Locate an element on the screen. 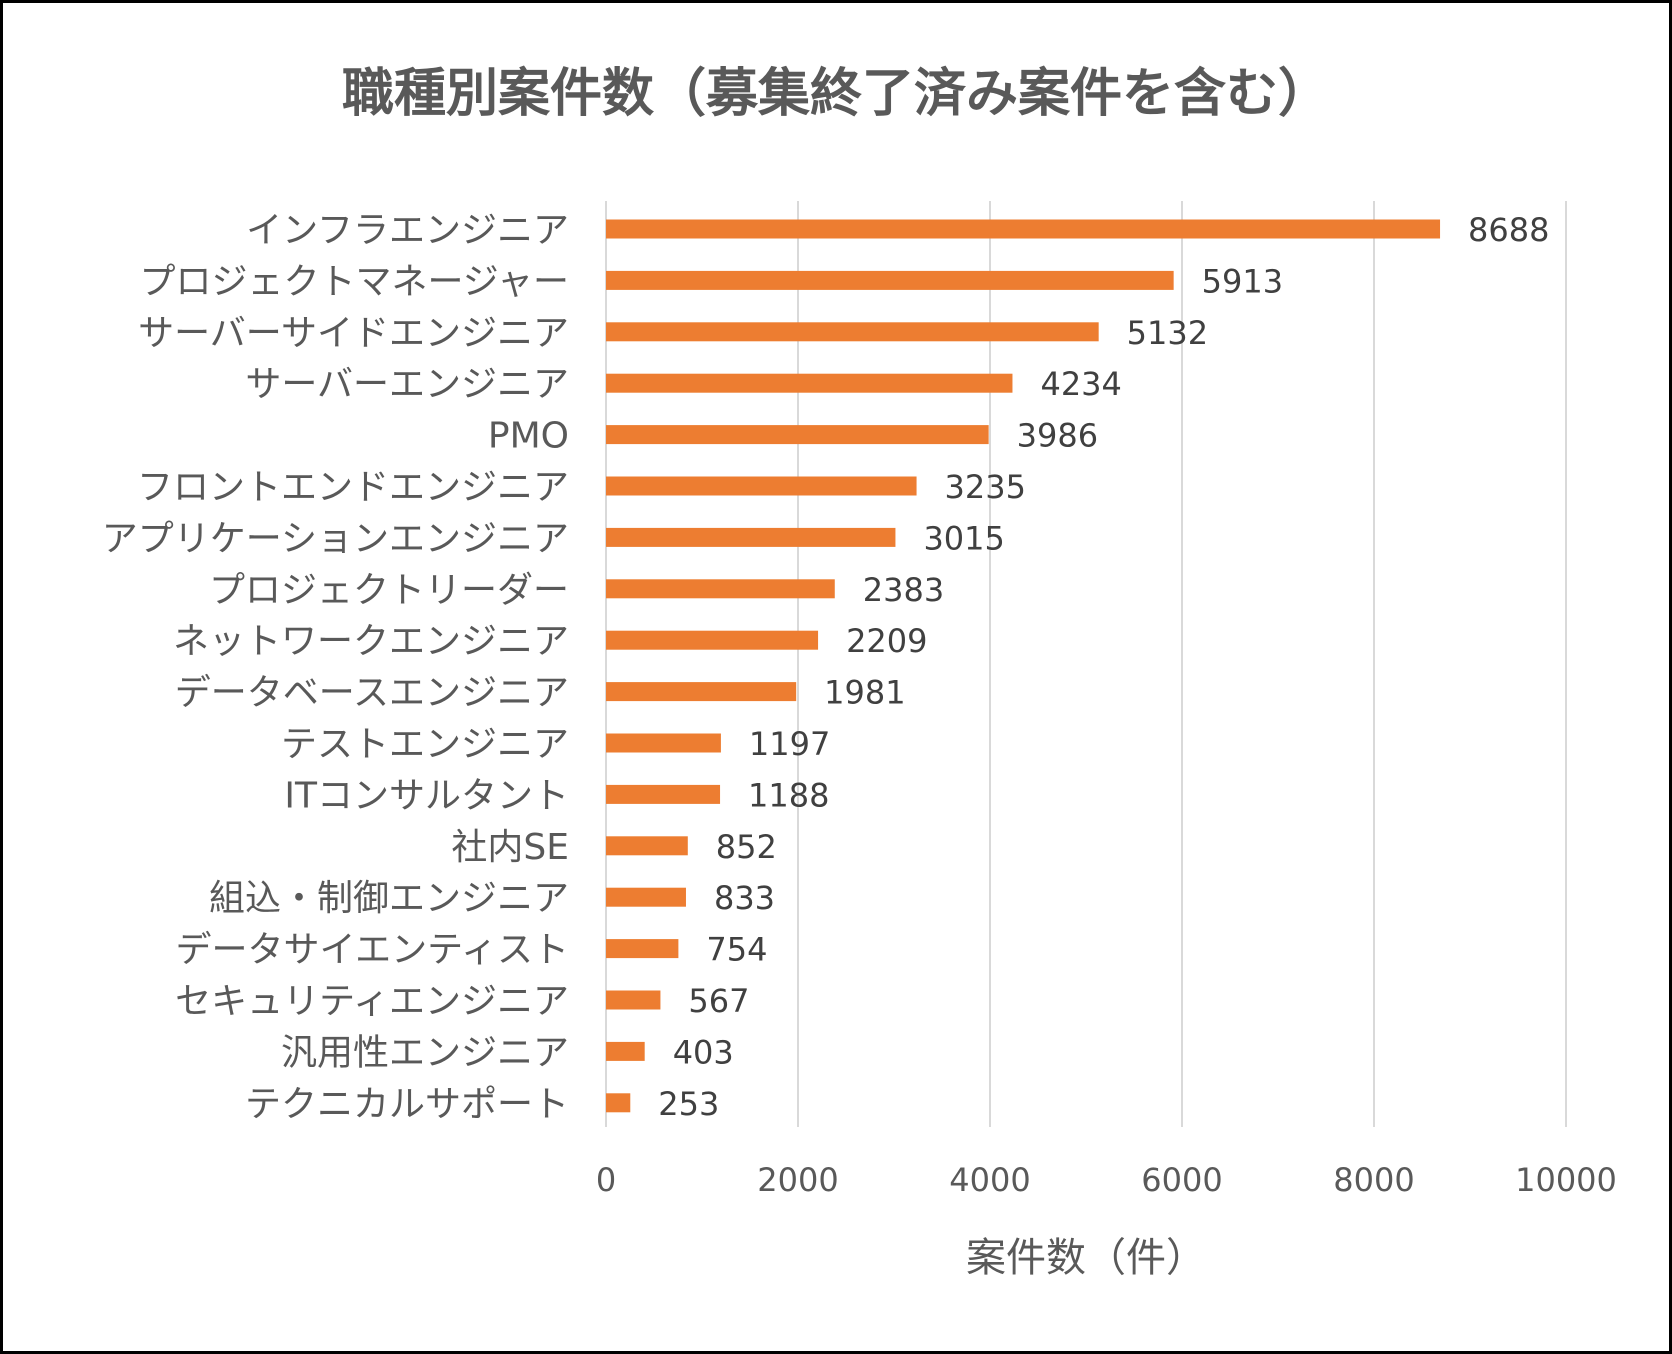  x-axis-title: 案件数（件） is located at coordinates (1086, 1258).